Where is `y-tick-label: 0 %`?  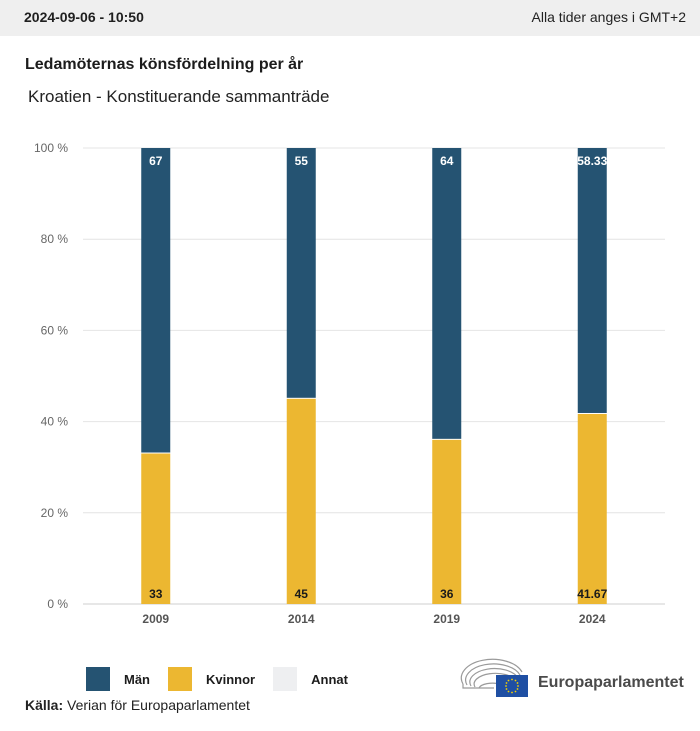
y-tick-label: 0 % is located at coordinates (57, 604).